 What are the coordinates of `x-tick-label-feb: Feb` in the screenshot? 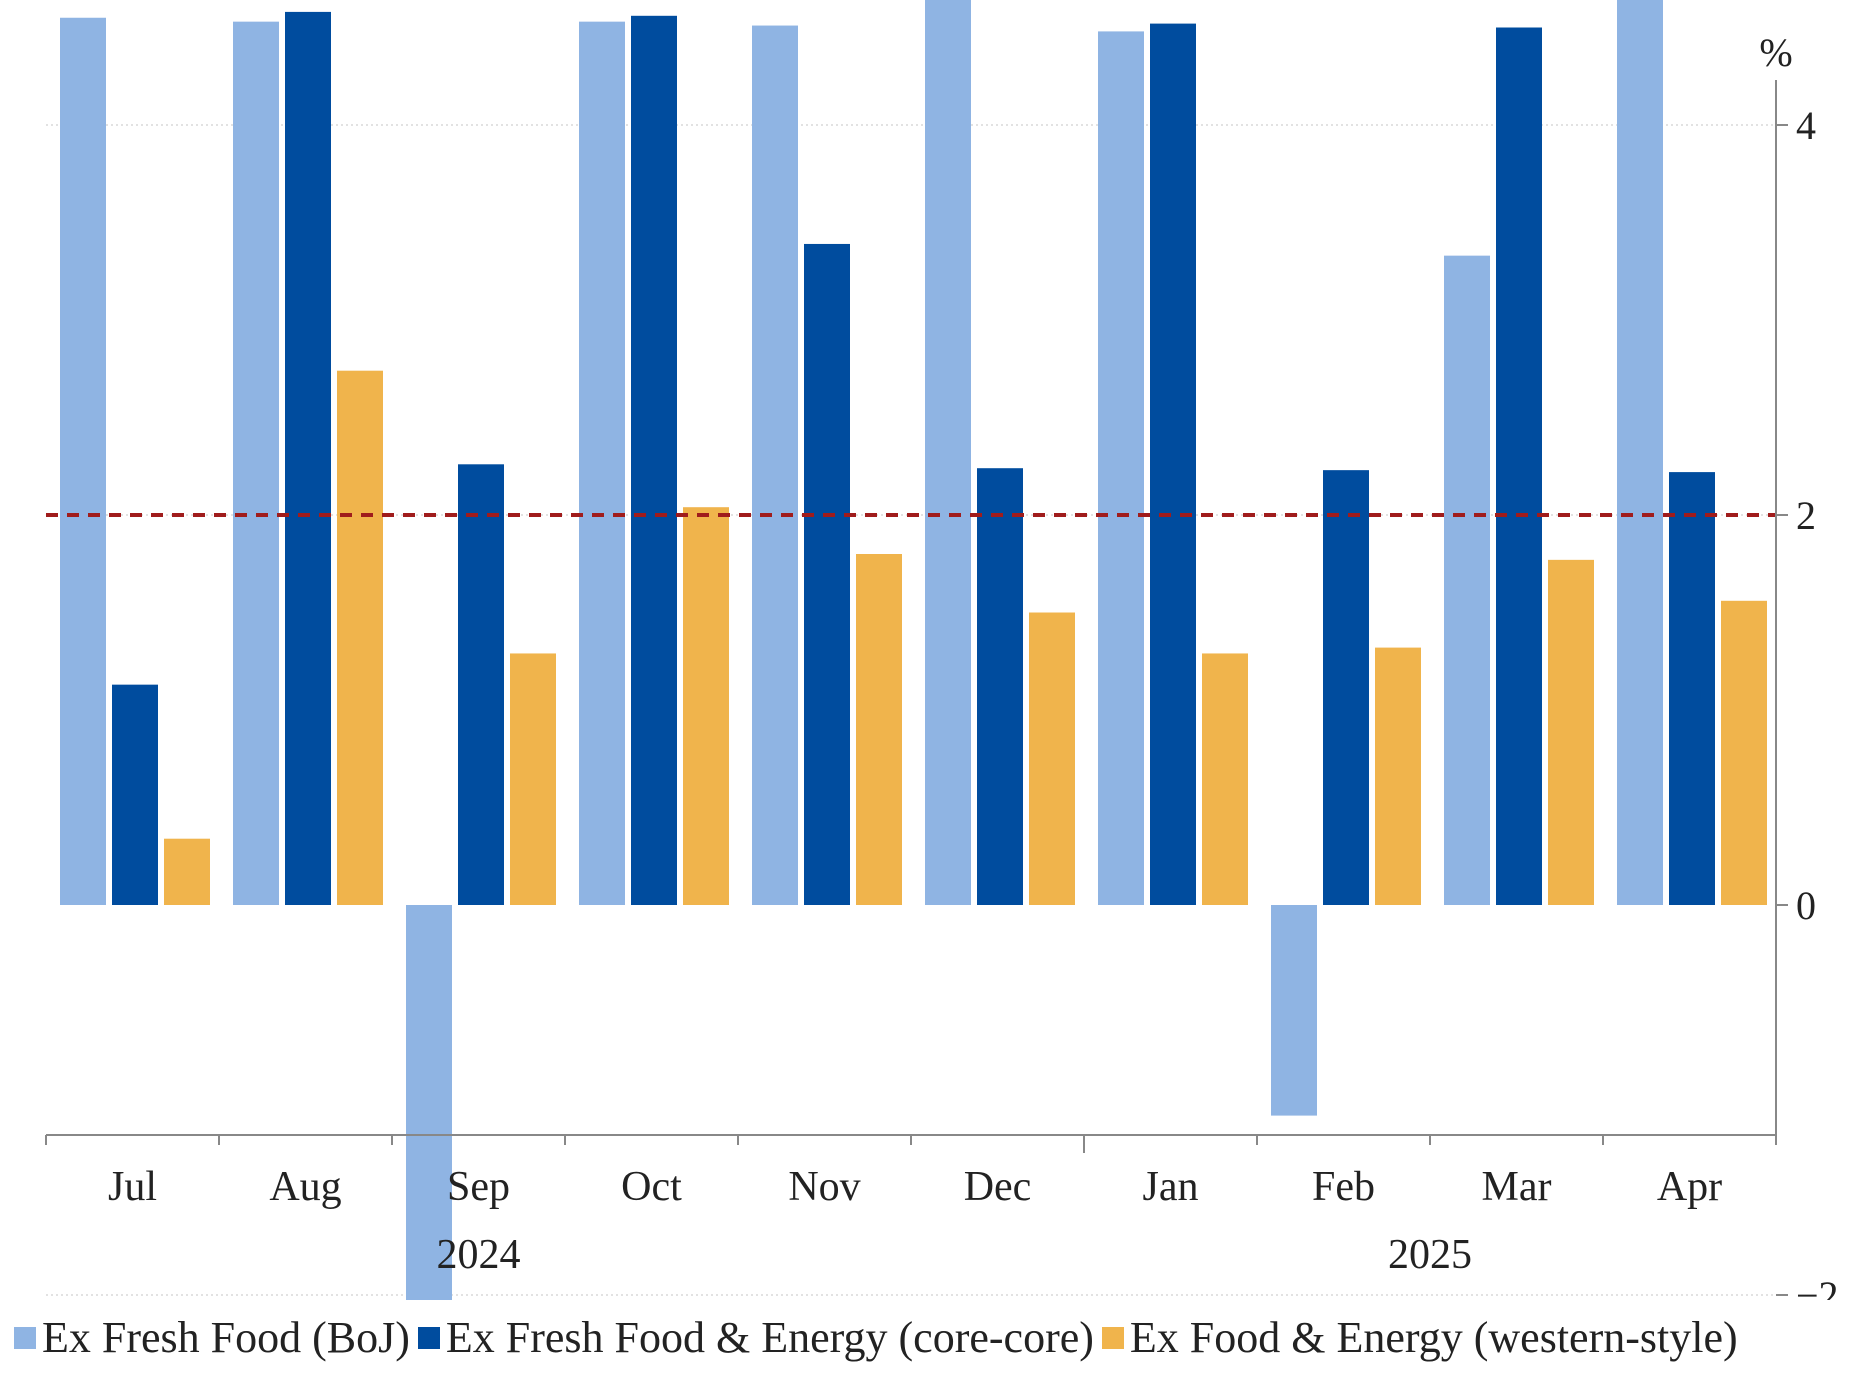 It's located at (1343, 1187).